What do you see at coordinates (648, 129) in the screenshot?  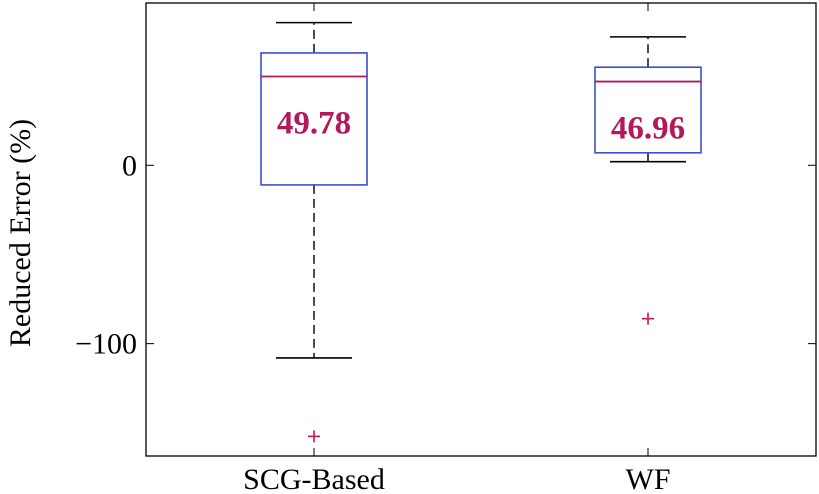 I see `median-label: 46.96` at bounding box center [648, 129].